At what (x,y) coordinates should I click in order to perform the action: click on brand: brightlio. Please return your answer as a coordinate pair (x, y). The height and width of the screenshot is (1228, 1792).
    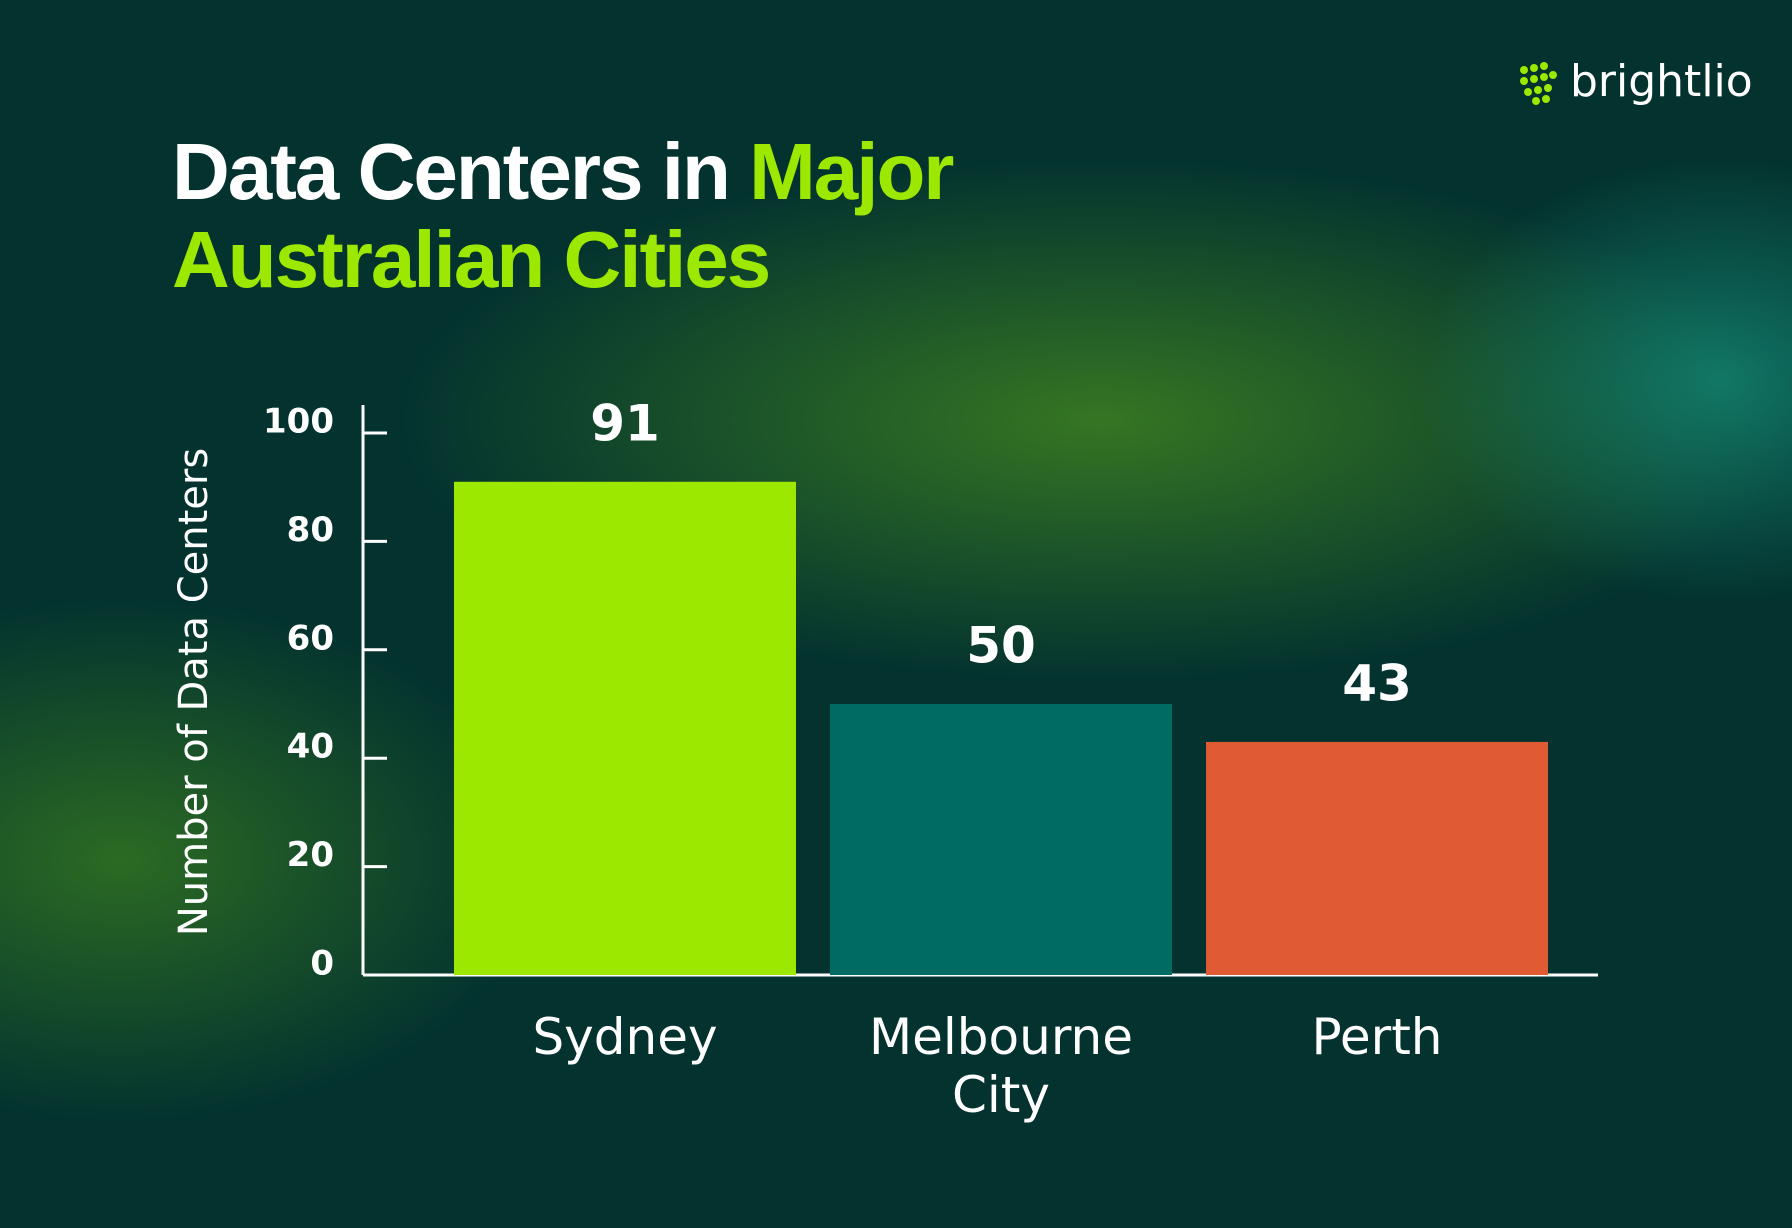
    Looking at the image, I should click on (1661, 81).